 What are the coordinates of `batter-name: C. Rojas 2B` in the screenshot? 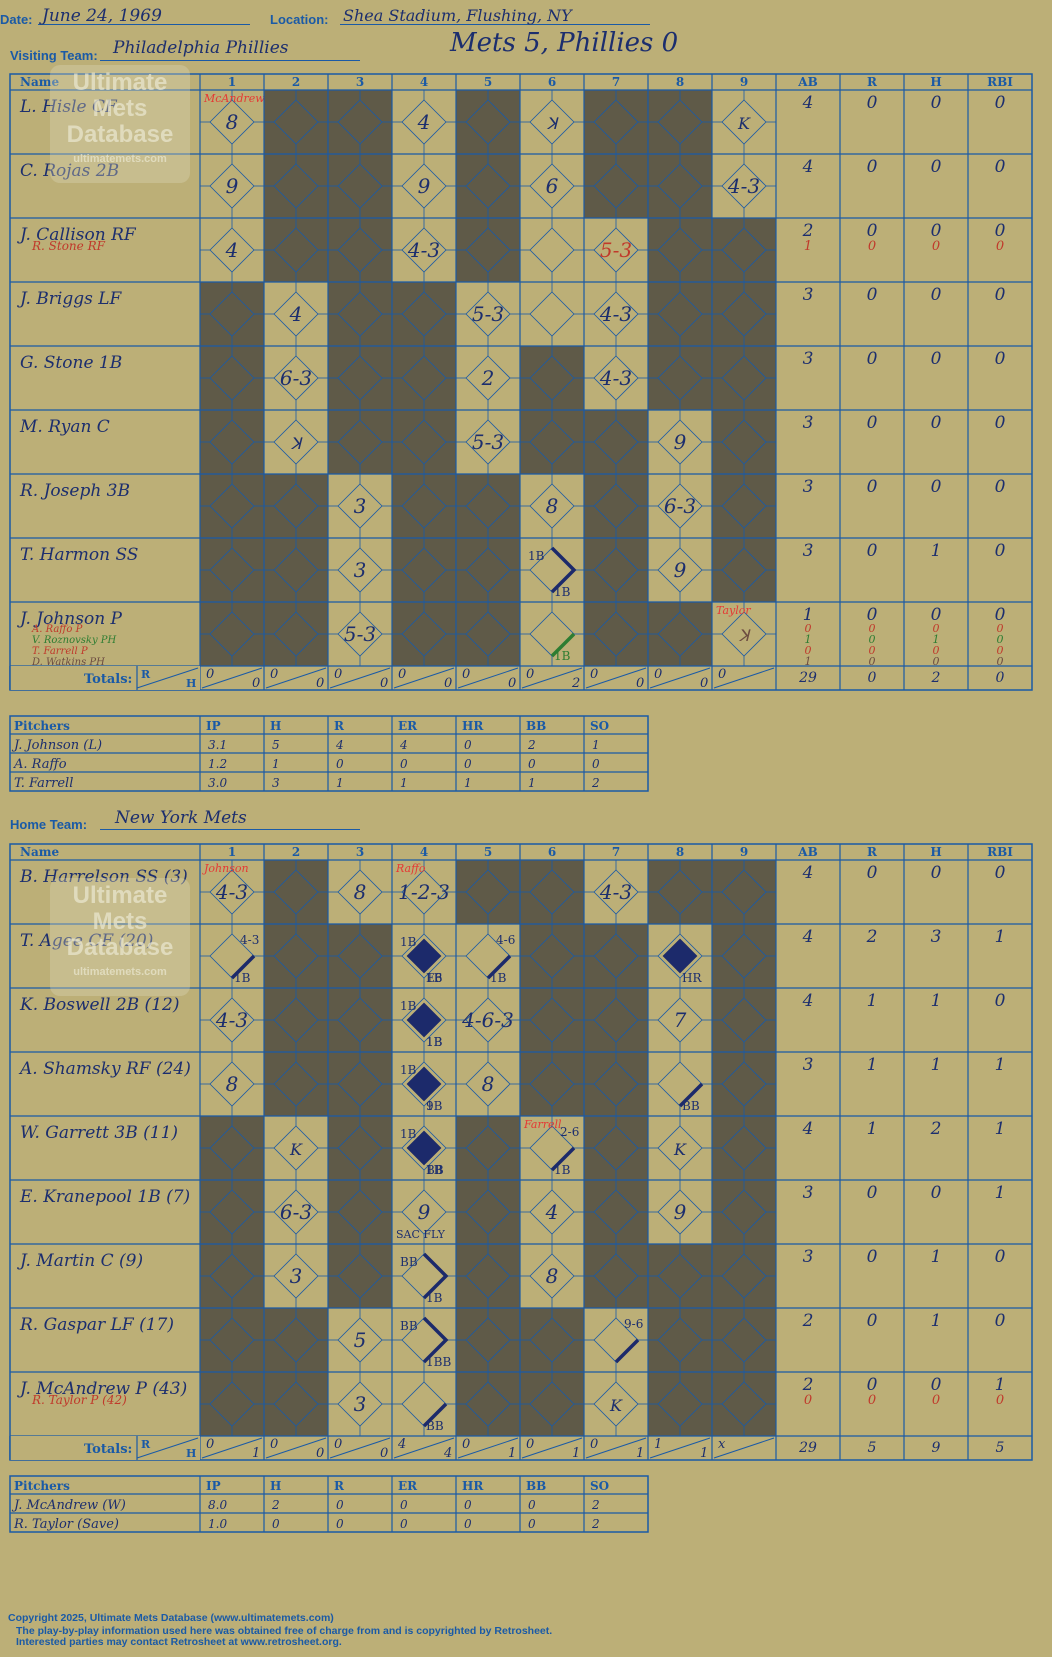 It's located at (69, 171).